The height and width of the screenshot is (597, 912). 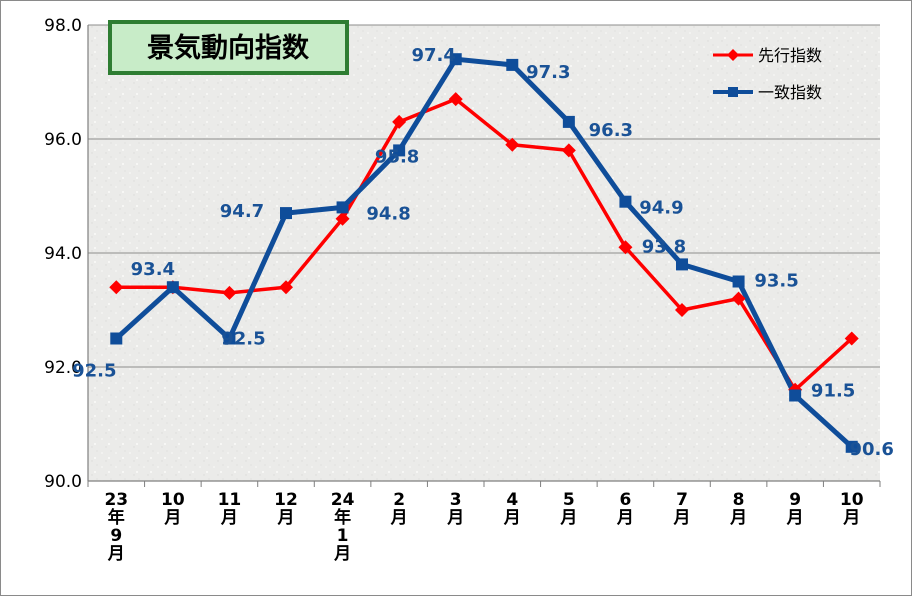 What do you see at coordinates (611, 130) in the screenshot?
I see `data-label: 96.3` at bounding box center [611, 130].